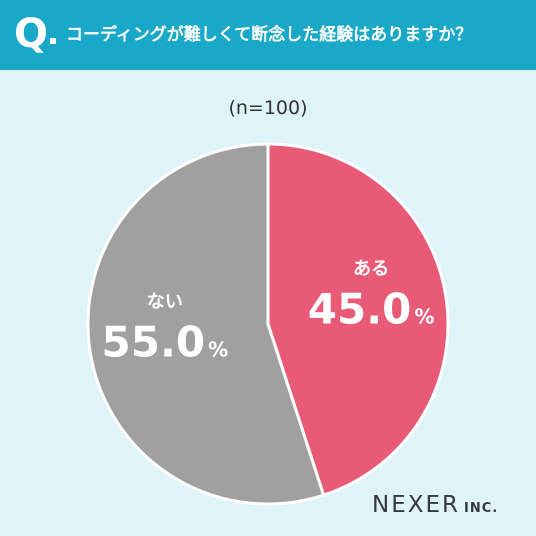 This screenshot has width=536, height=536. What do you see at coordinates (371, 269) in the screenshot?
I see `slice-category-label-0: ある` at bounding box center [371, 269].